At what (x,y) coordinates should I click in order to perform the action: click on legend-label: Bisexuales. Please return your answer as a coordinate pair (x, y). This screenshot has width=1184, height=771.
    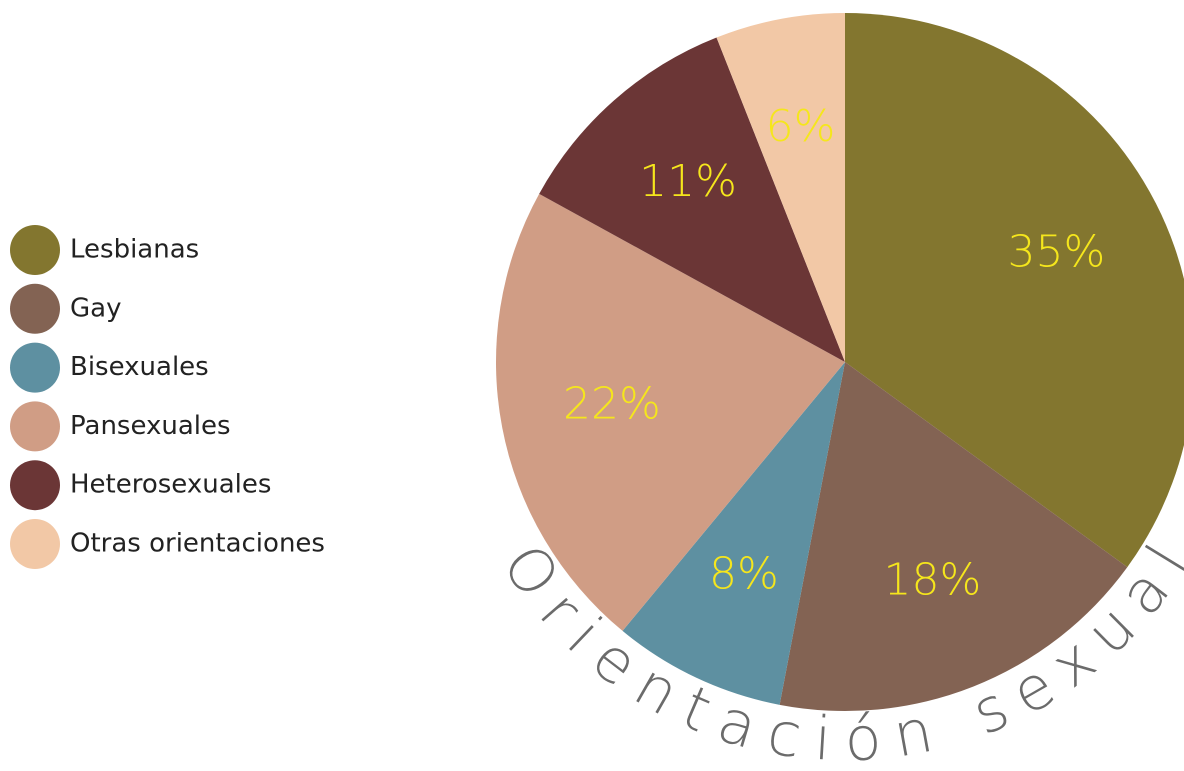
    Looking at the image, I should click on (139, 367).